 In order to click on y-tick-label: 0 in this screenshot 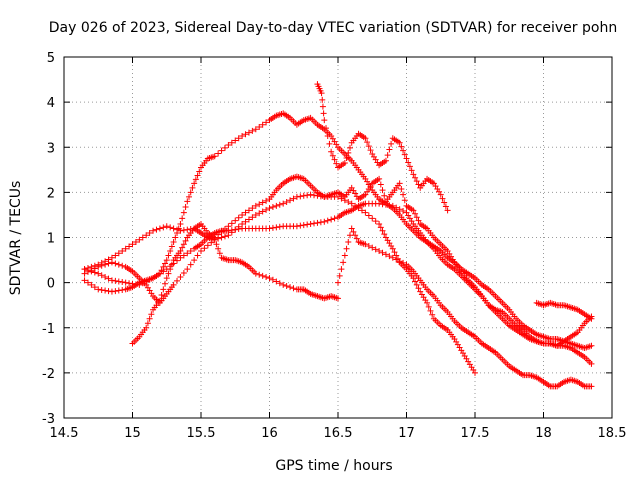, I will do `click(51, 284)`.